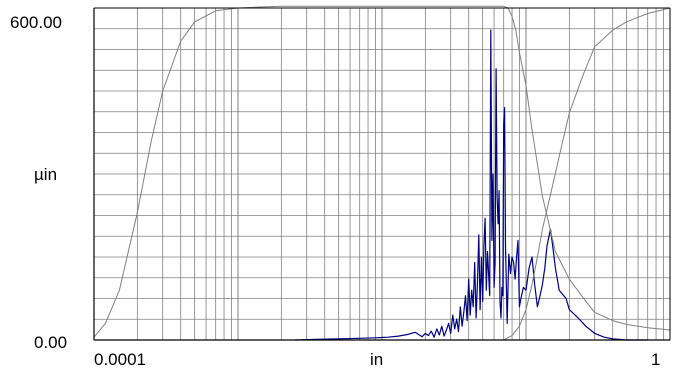 The image size is (678, 372). I want to click on y-axis-label: µin, so click(45, 174).